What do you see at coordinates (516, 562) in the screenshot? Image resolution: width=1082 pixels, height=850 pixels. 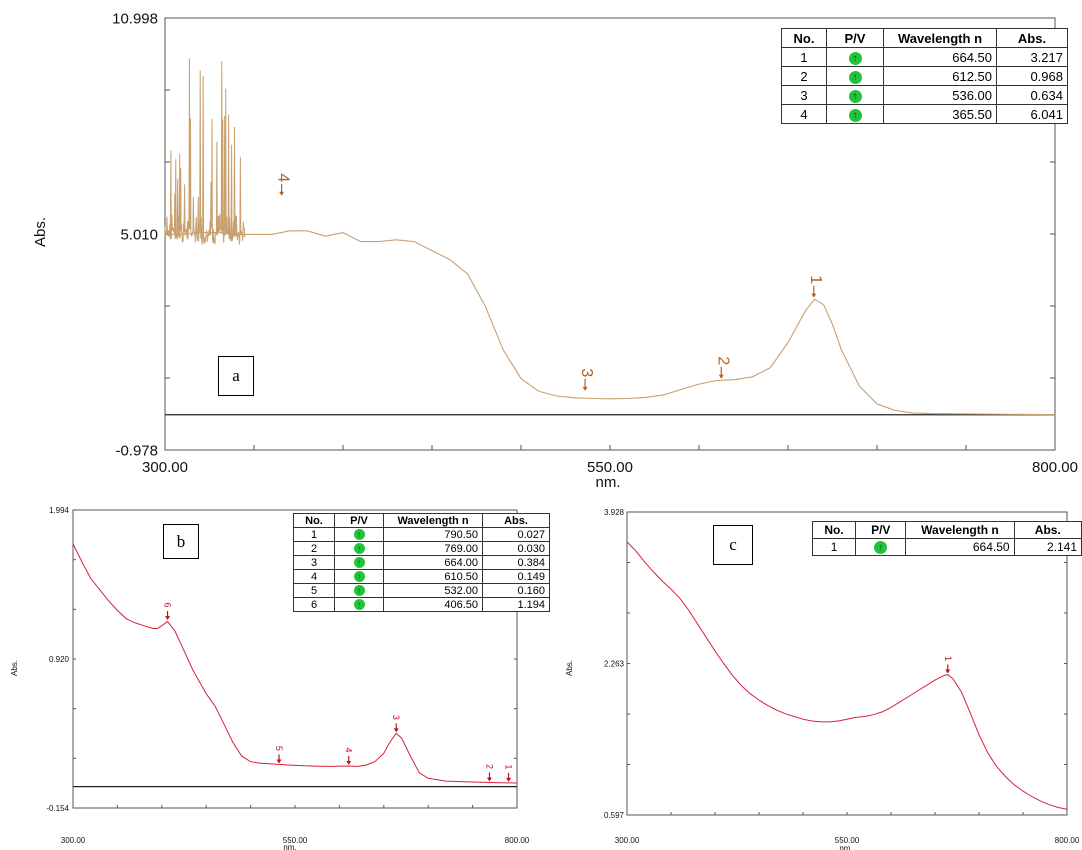 I see `absorbance-cell: 0.384` at bounding box center [516, 562].